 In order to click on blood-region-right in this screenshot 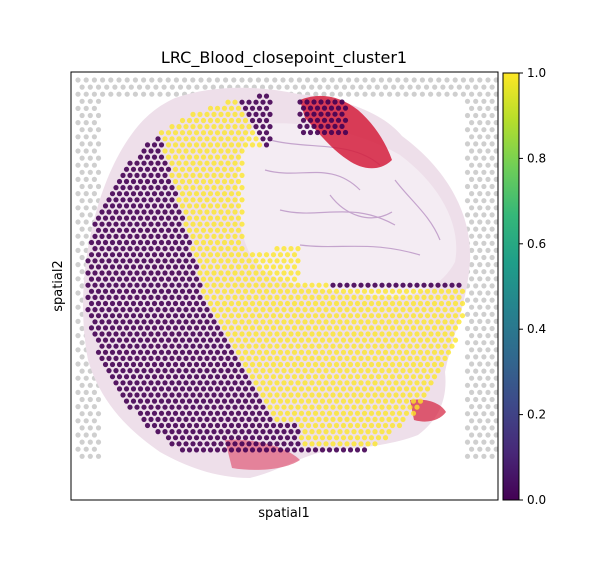, I will do `click(428, 410)`.